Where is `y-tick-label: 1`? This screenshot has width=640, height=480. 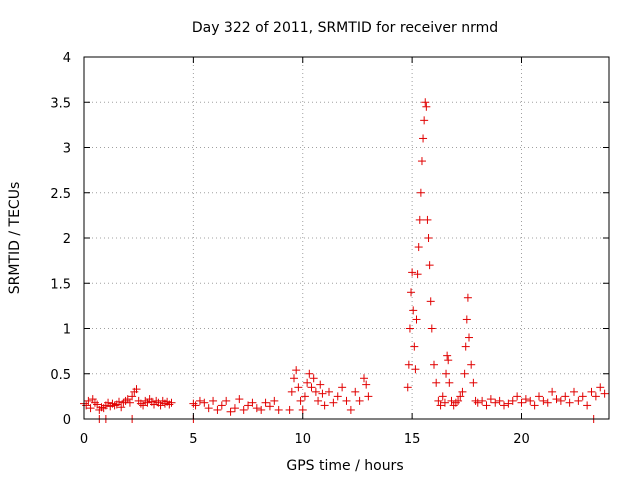 y-tick-label: 1 is located at coordinates (67, 330).